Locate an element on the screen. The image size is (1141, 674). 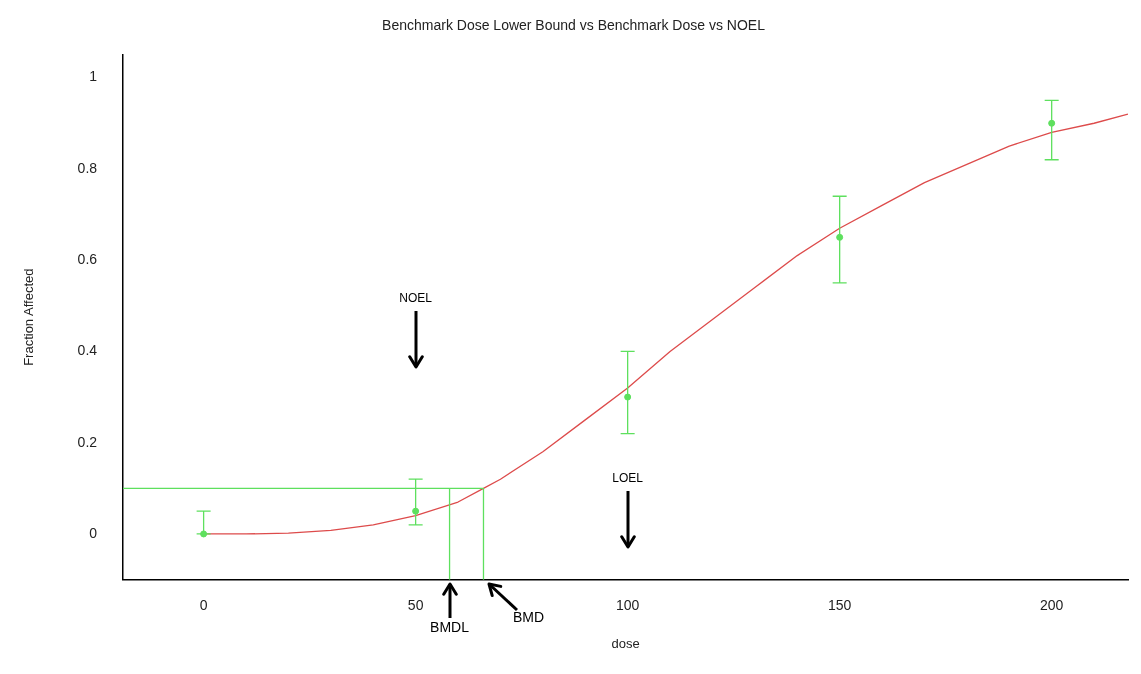
y-tick-label: 0 is located at coordinates (93, 532).